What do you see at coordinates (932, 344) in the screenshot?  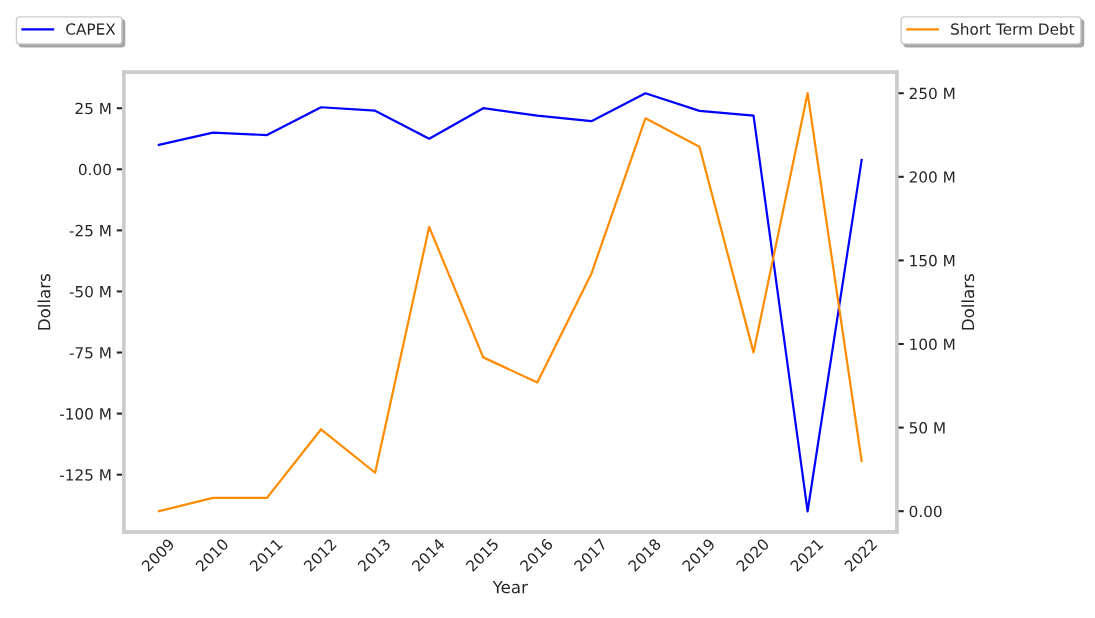 I see `y2-tick-label: 100 M` at bounding box center [932, 344].